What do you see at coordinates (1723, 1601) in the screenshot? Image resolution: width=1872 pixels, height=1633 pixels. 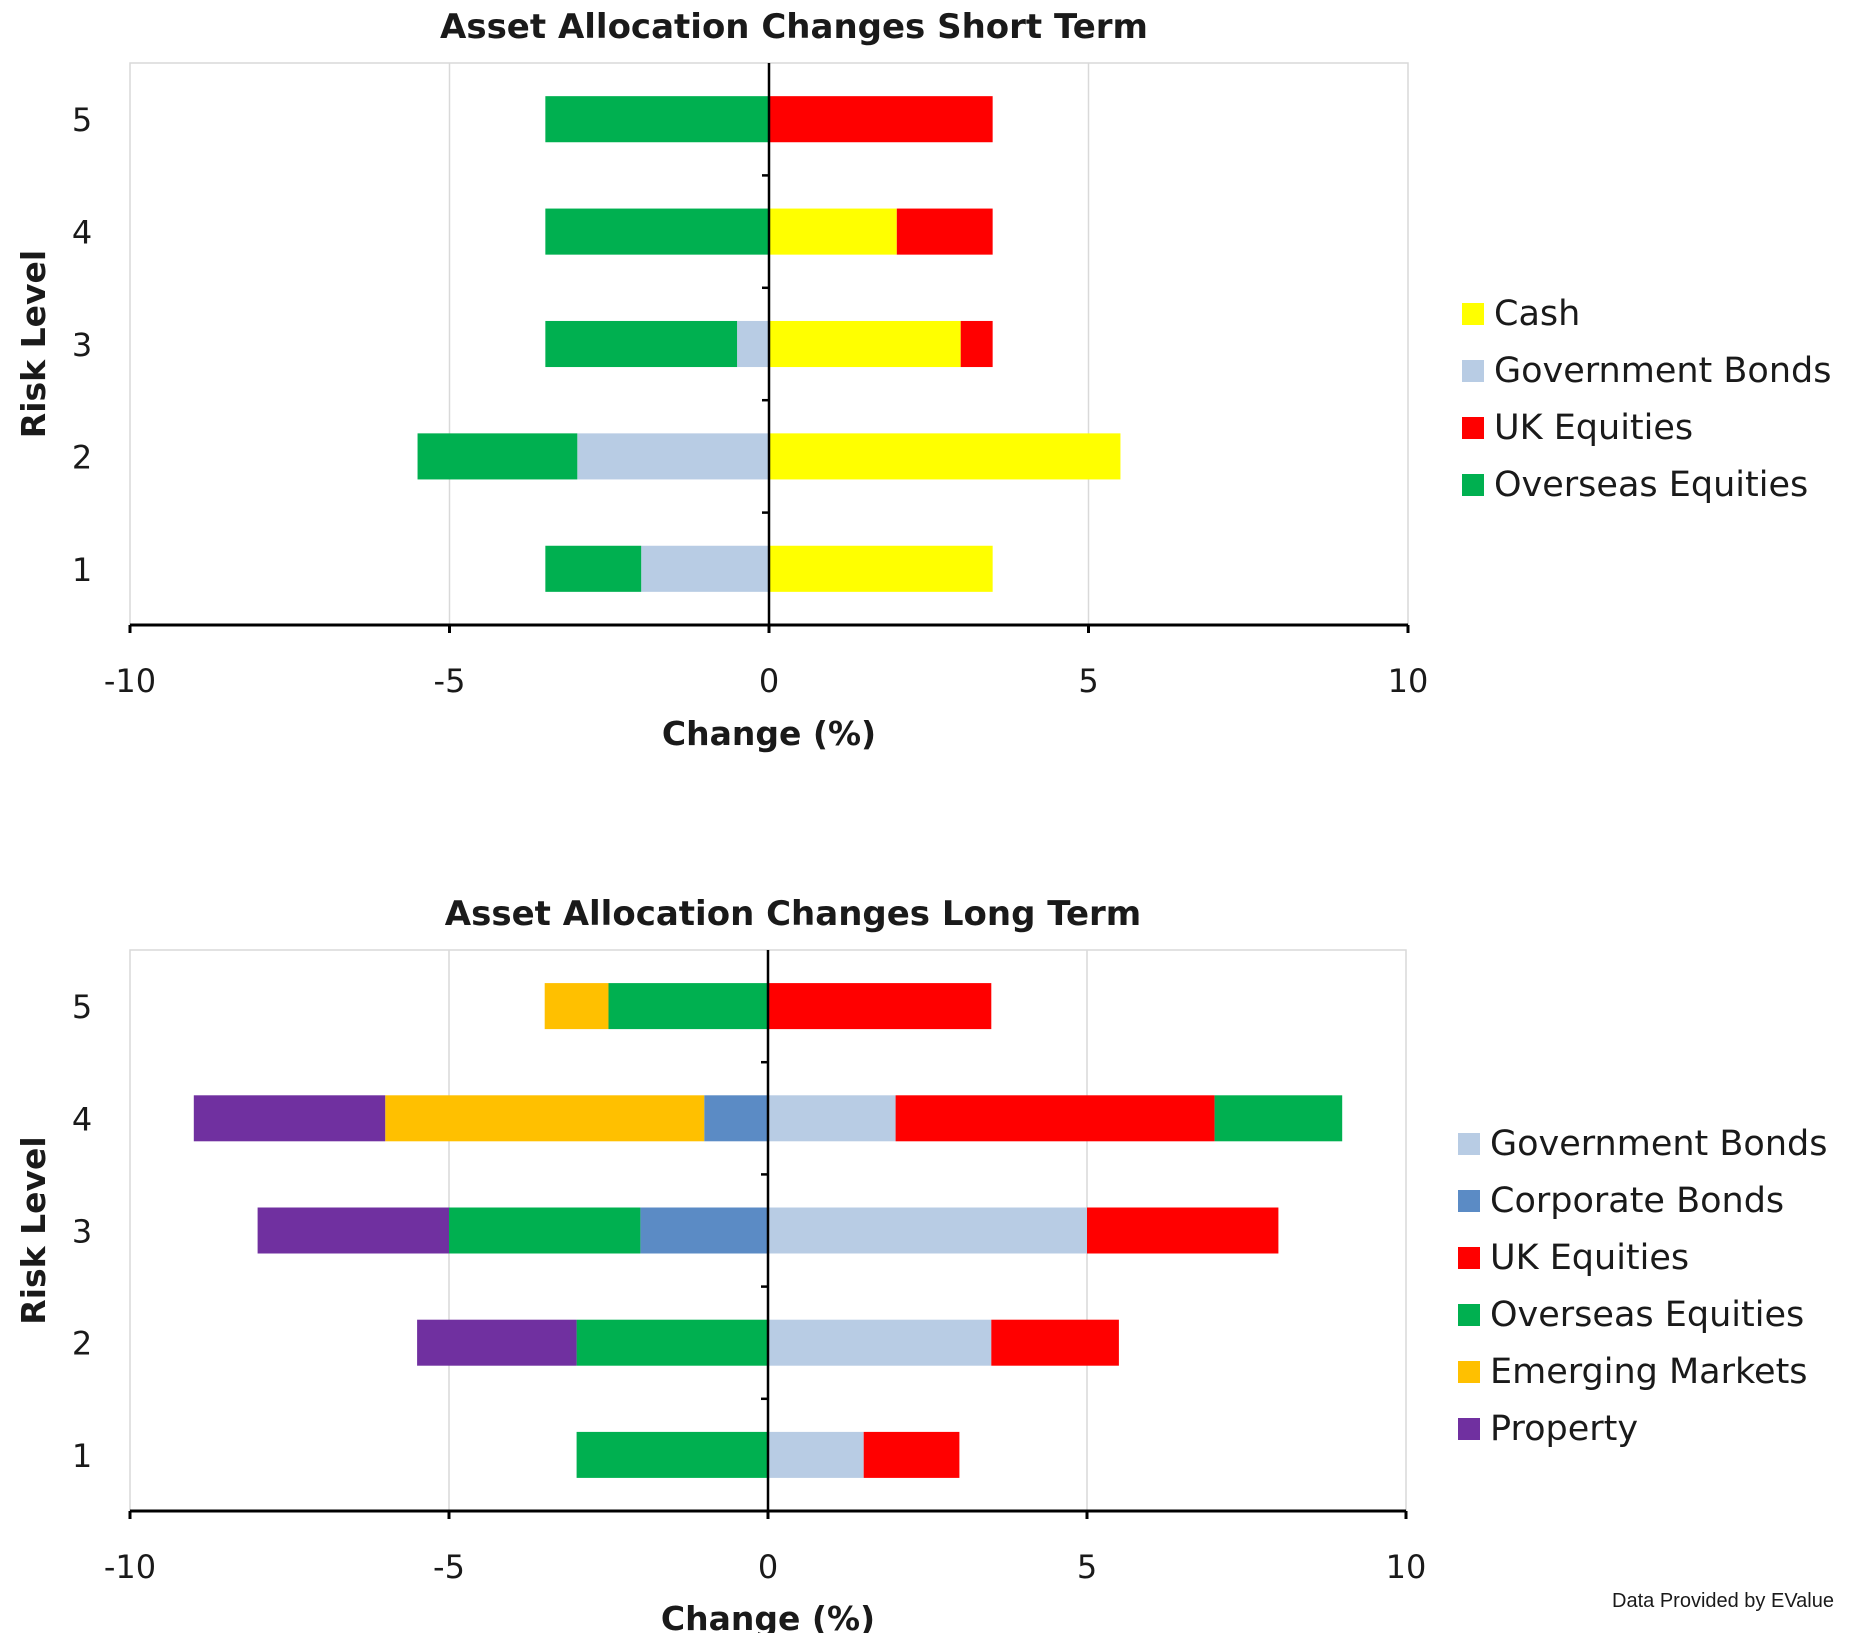 I see `data-source-footer: Data Provided by EValue` at bounding box center [1723, 1601].